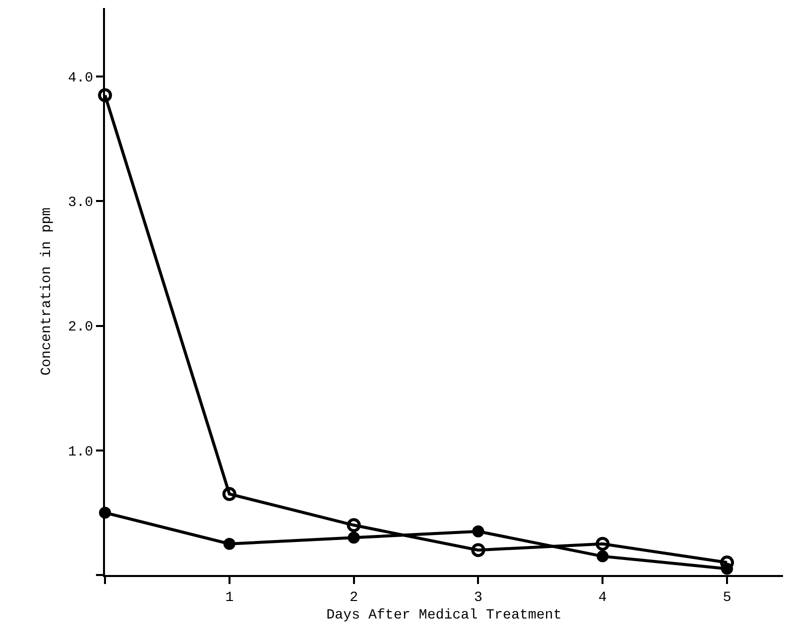 The width and height of the screenshot is (785, 637). I want to click on x-tick-label: 4, so click(602, 598).